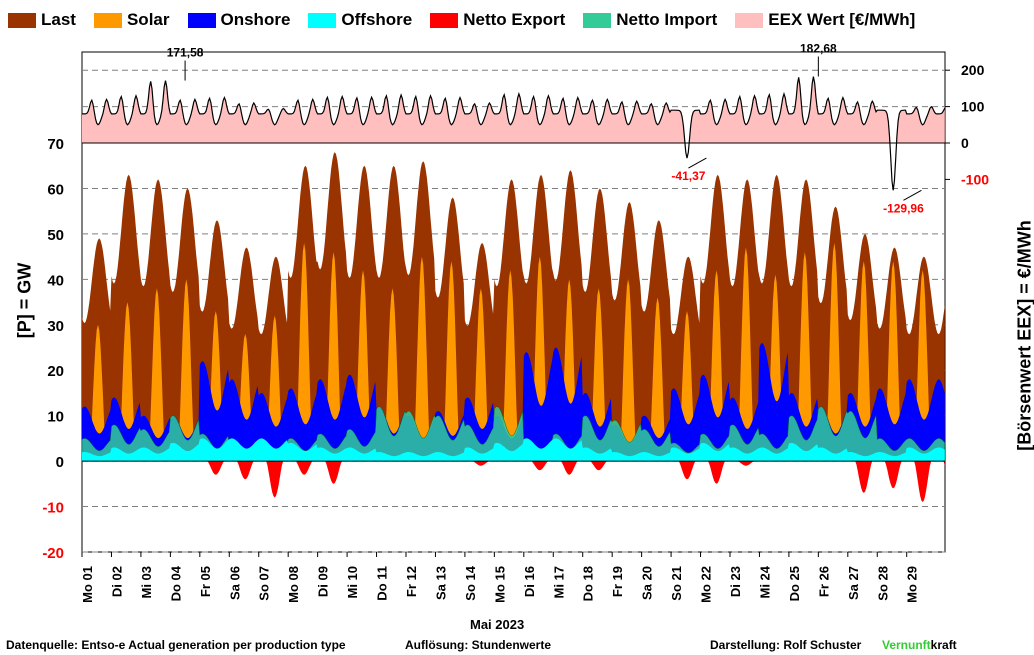 Image resolution: width=1034 pixels, height=655 pixels. I want to click on x-tick-label: So 21, so click(676, 583).